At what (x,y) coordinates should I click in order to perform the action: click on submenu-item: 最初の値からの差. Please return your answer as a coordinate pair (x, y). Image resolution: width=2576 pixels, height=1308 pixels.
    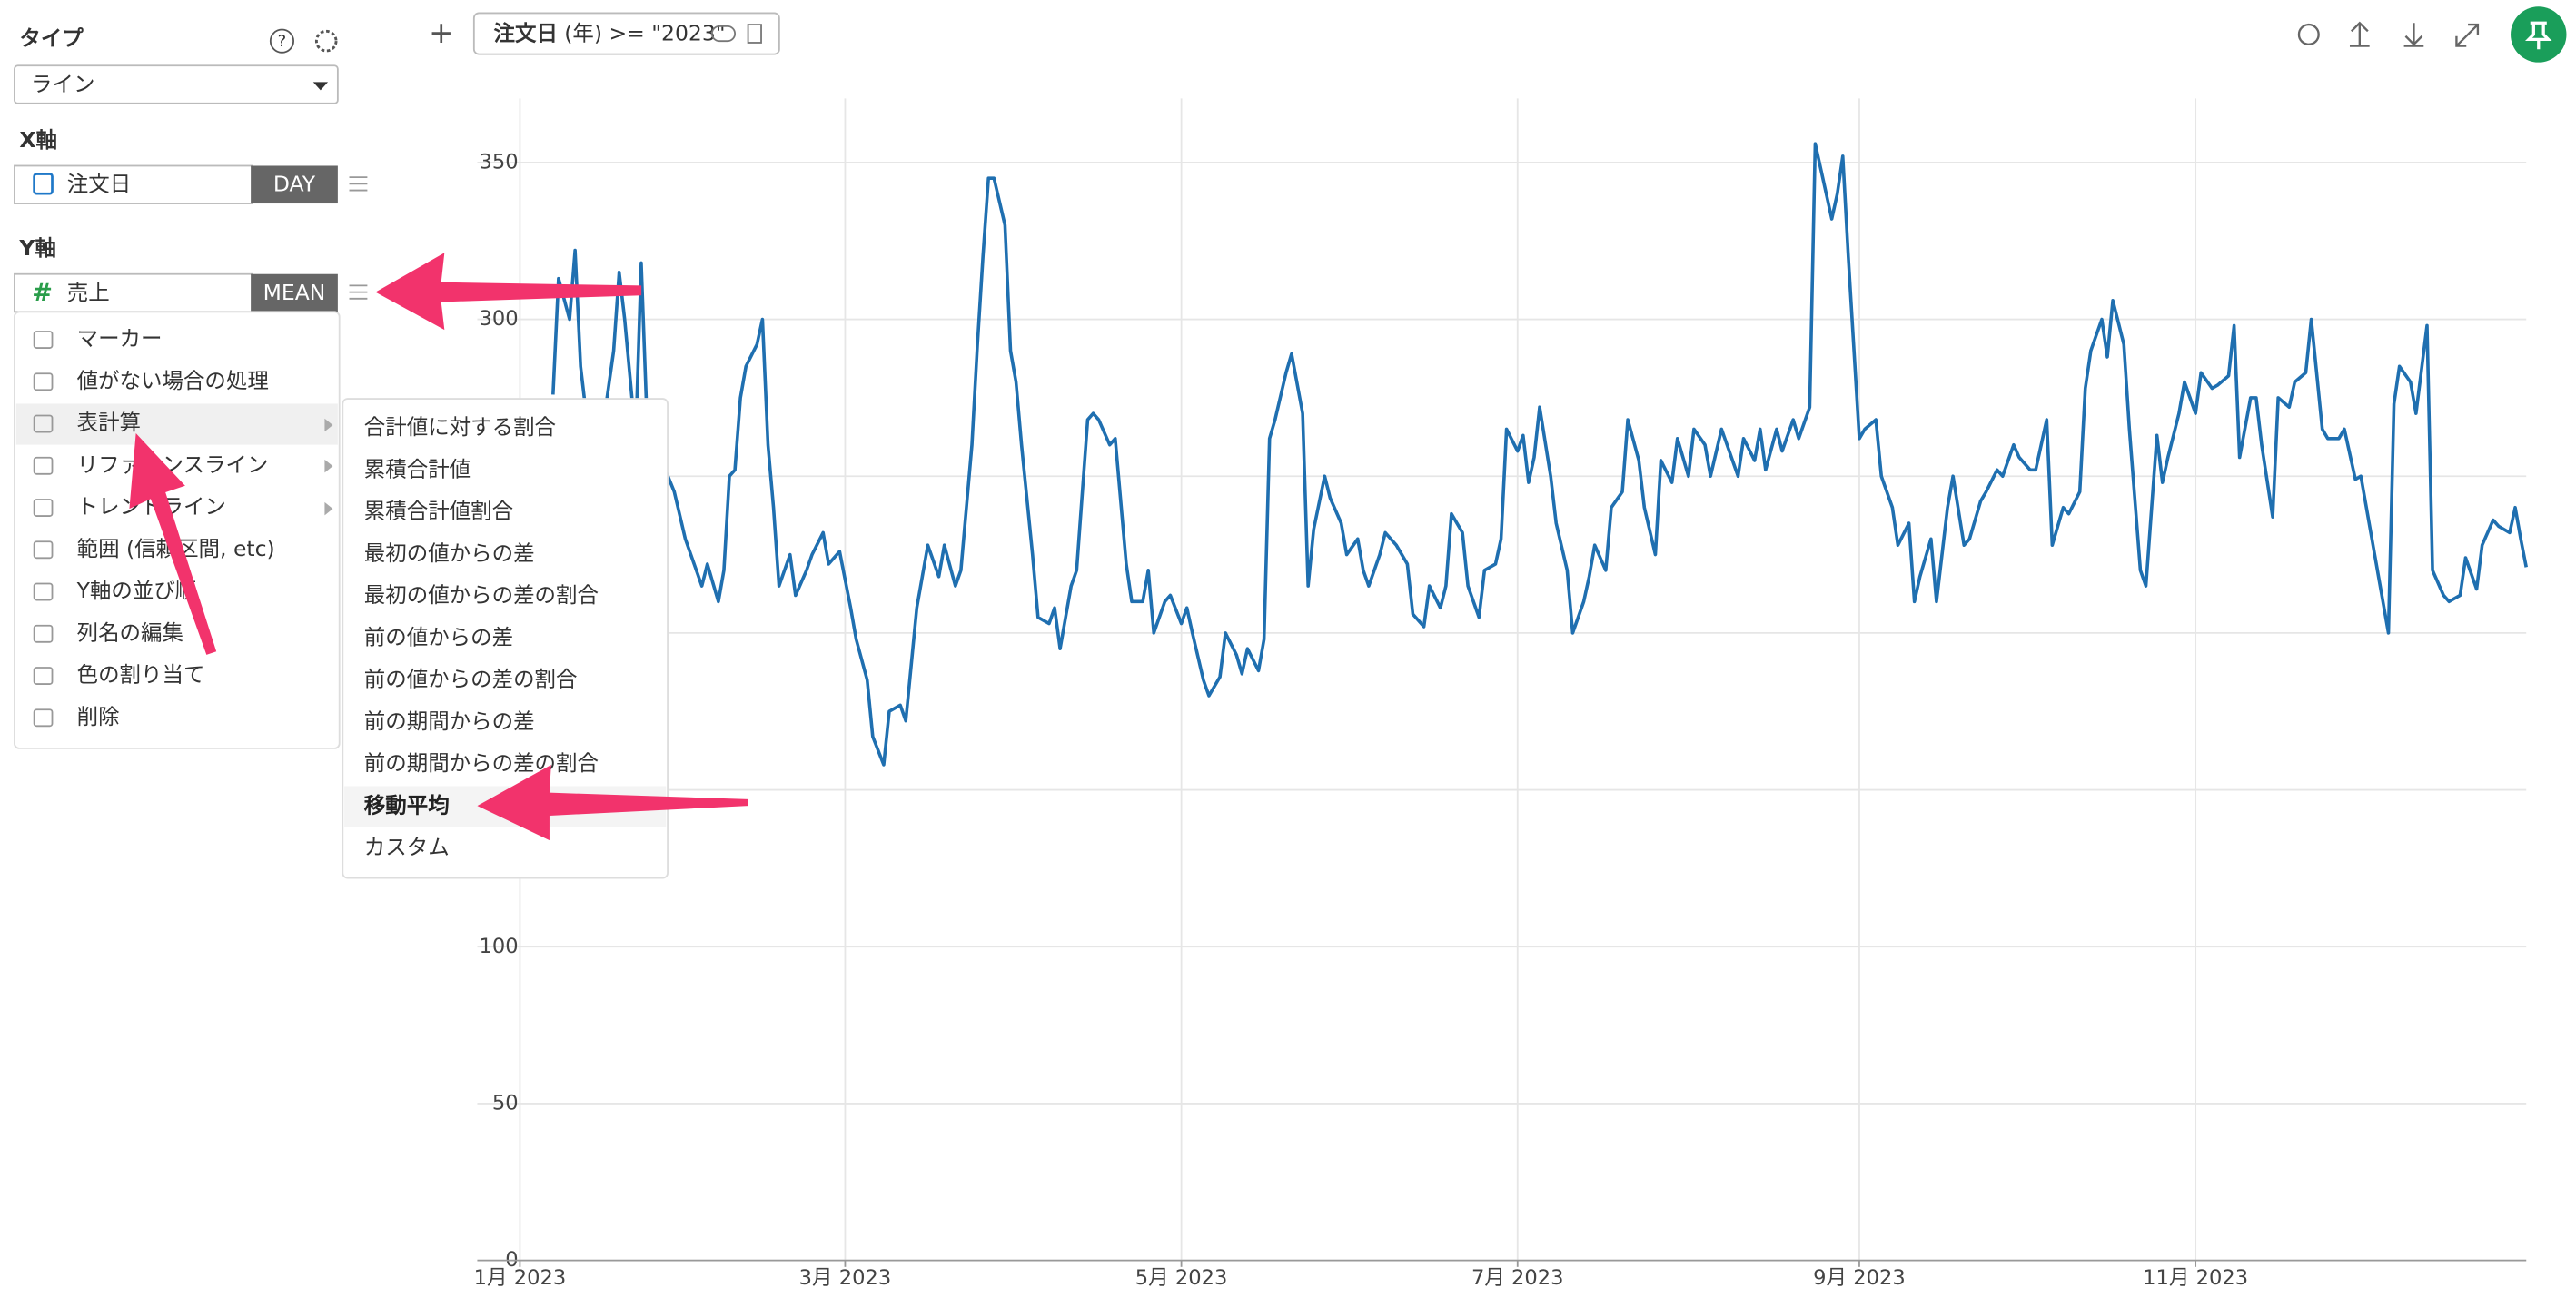
    Looking at the image, I should click on (449, 553).